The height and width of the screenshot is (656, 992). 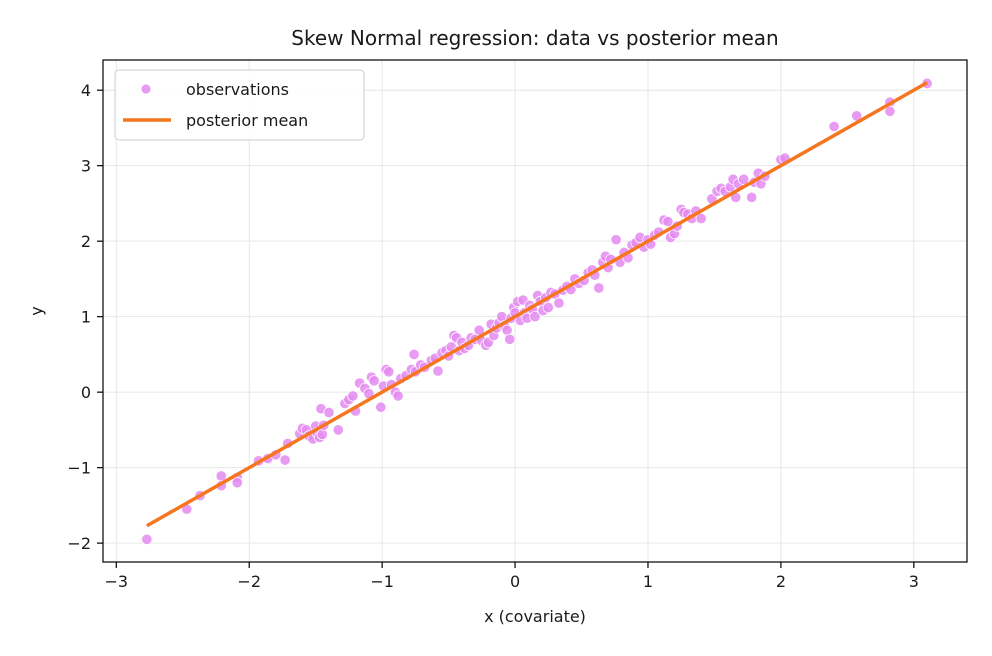 I want to click on legend-observations-marker, so click(x=146, y=89).